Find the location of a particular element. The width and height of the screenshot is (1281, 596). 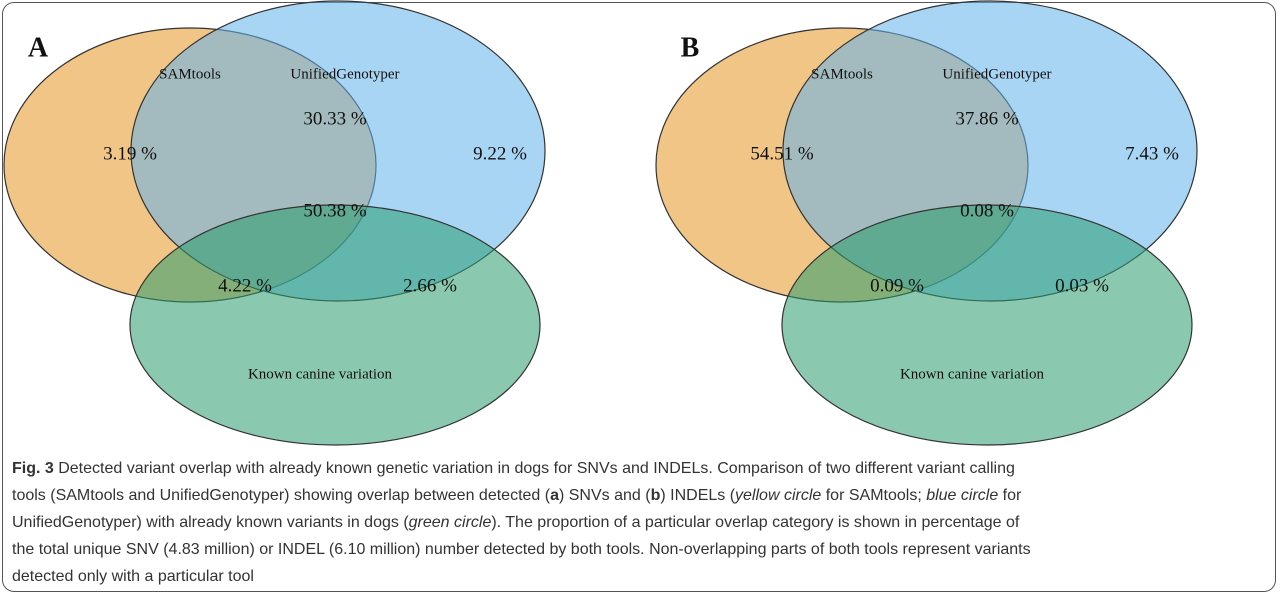

caption-text: green circle is located at coordinates (450, 522).